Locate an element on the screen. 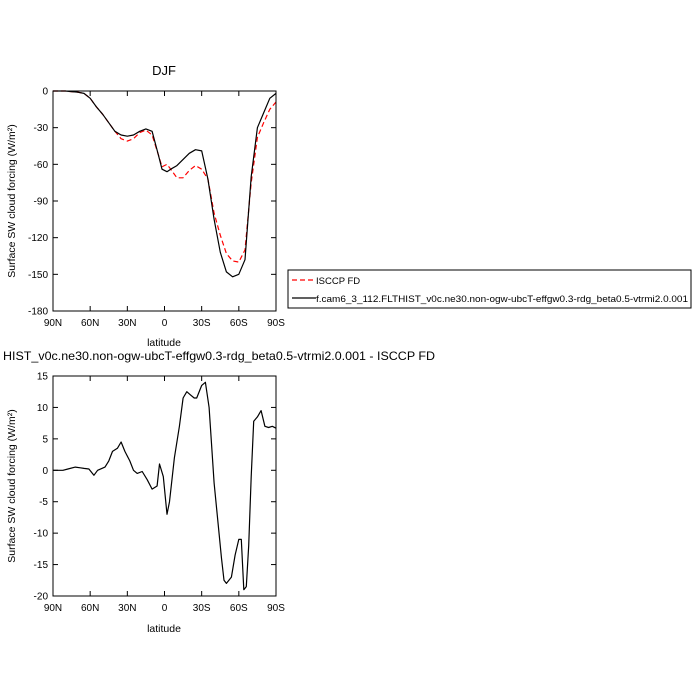 The width and height of the screenshot is (700, 700). bottom-series-line-model is located at coordinates (165, 486).